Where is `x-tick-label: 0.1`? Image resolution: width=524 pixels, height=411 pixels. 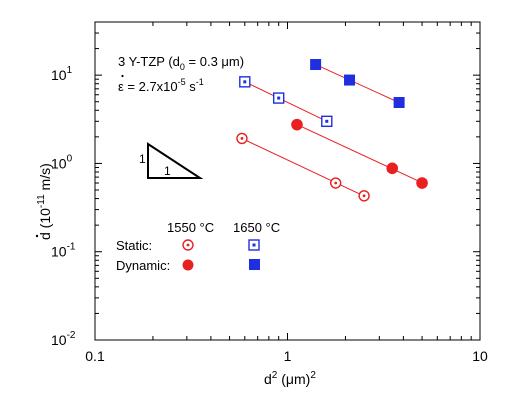
x-tick-label: 0.1 is located at coordinates (95, 356).